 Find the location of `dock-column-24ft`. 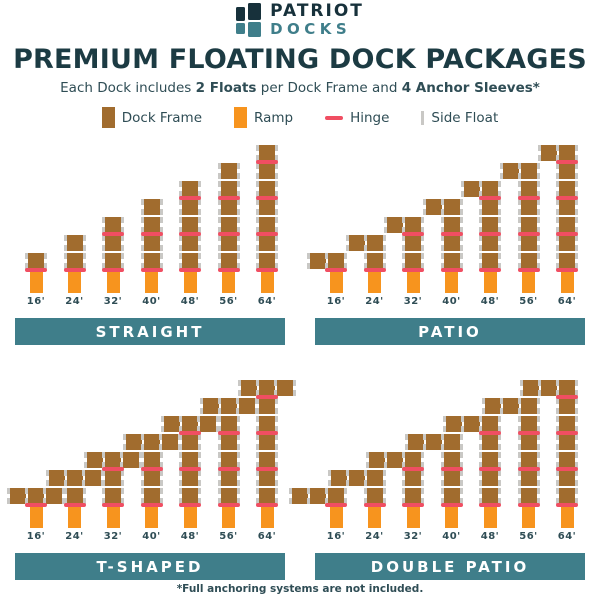

dock-column-24ft is located at coordinates (74, 499).